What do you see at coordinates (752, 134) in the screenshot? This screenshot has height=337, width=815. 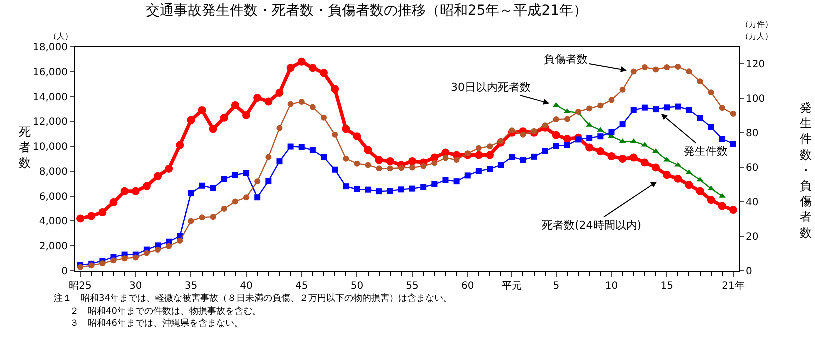 I see `y2-tick-label: 80` at bounding box center [752, 134].